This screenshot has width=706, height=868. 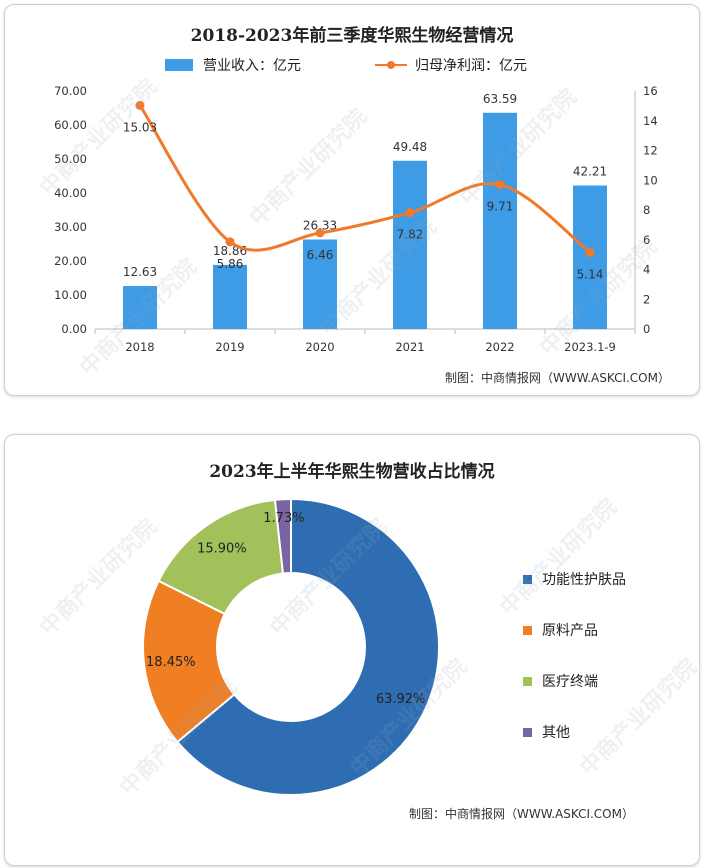 I want to click on legend-label: 功能性护肤品, so click(x=584, y=580).